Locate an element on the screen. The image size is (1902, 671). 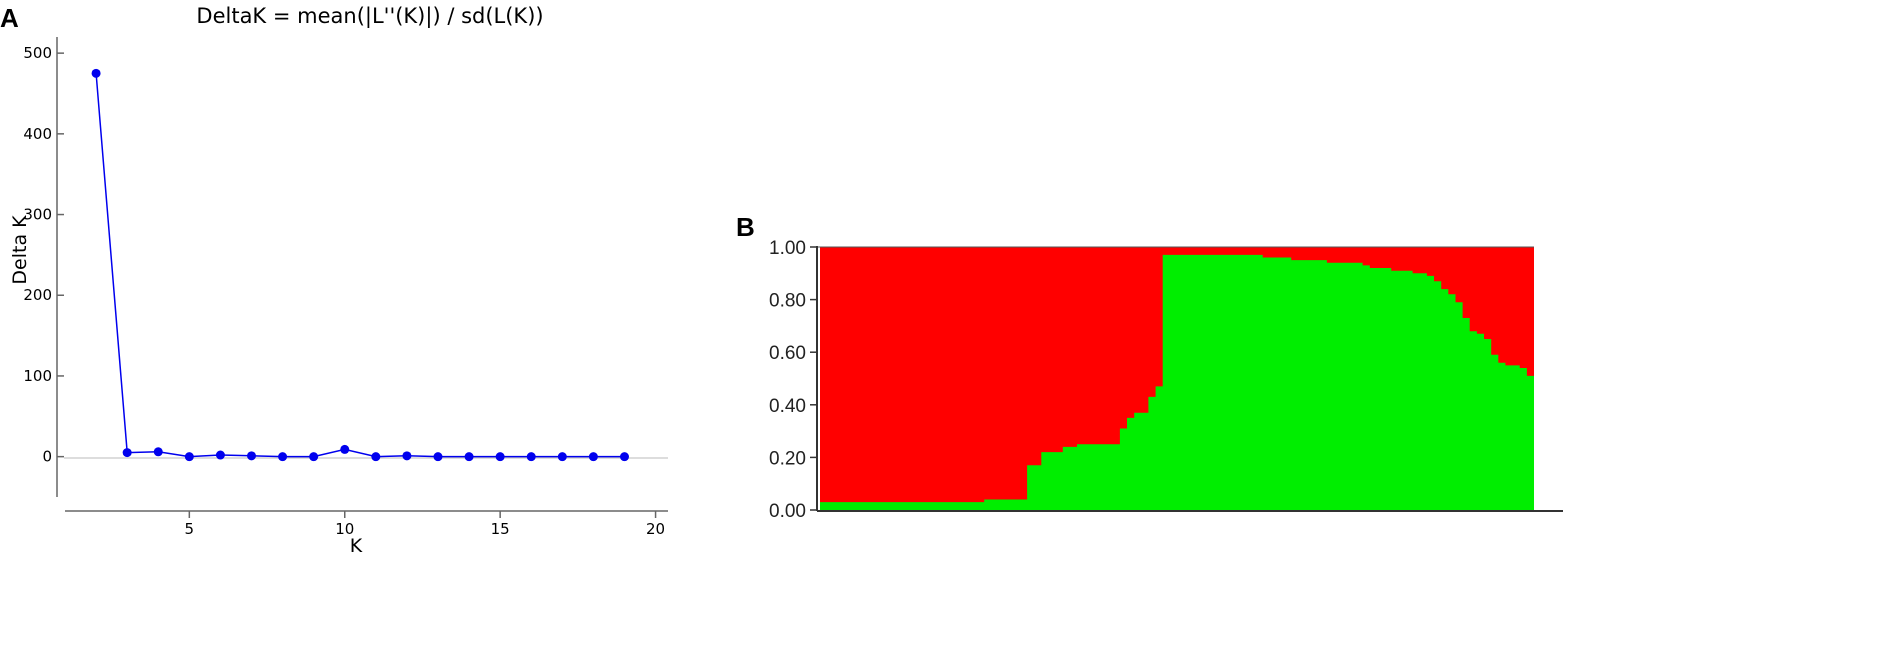
panel-label-a: A is located at coordinates (9, 18).